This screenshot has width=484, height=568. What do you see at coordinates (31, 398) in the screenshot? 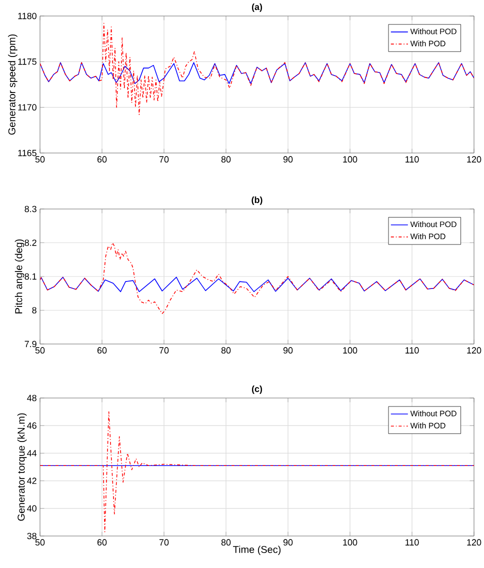
I see `y-tick-label: 48` at bounding box center [31, 398].